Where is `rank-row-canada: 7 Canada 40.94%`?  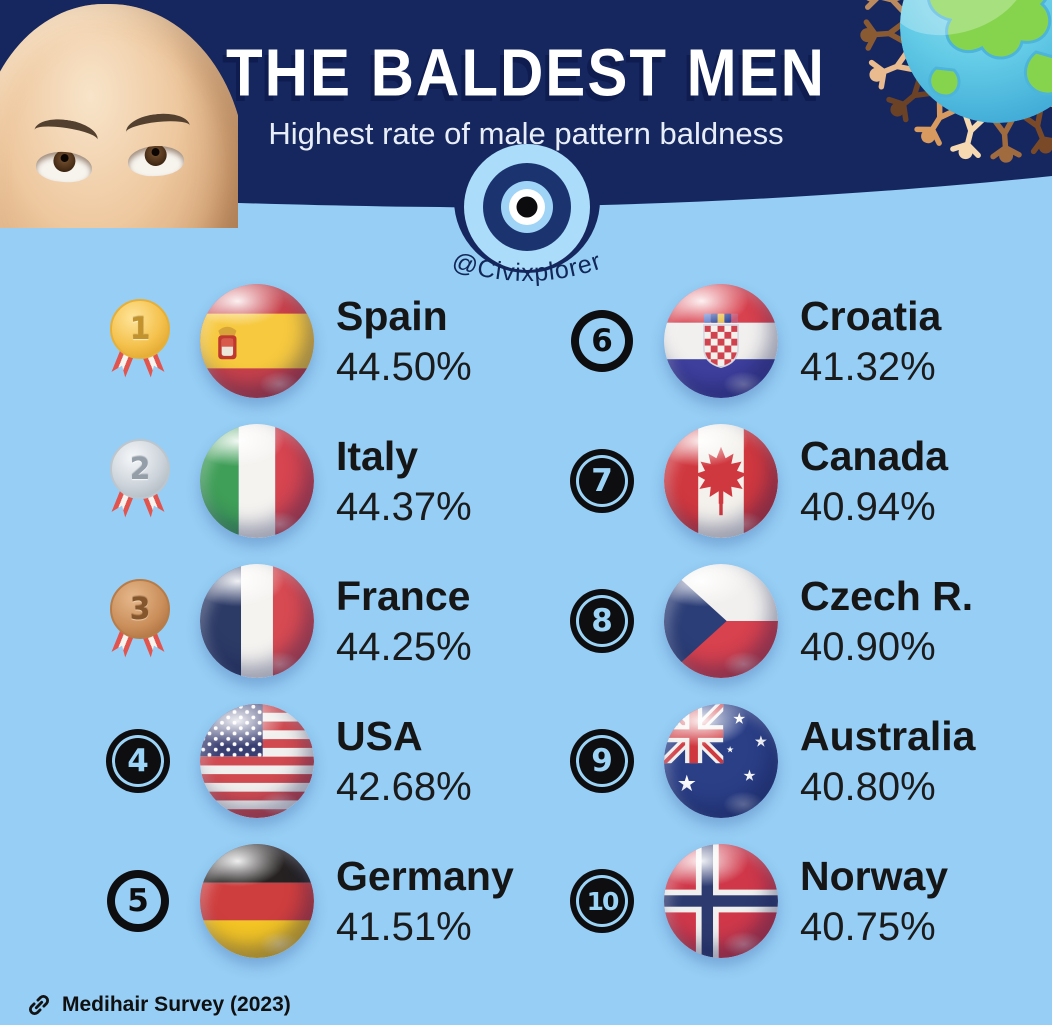
rank-row-canada: 7 Canada 40.94% is located at coordinates (797, 481).